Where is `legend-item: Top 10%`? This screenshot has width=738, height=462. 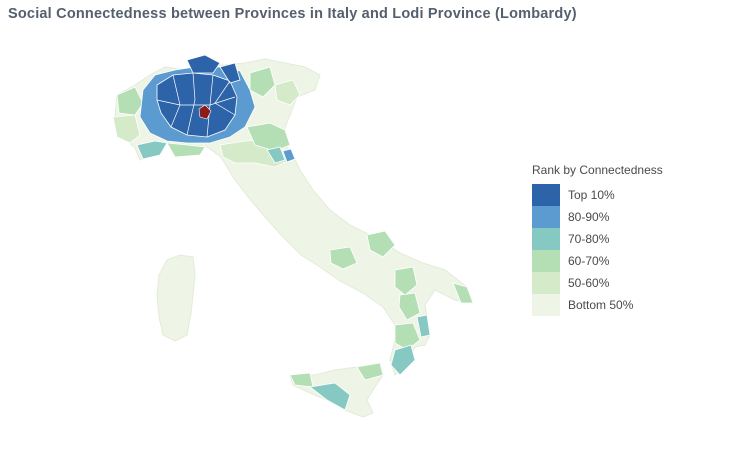
legend-item: Top 10% is located at coordinates (597, 195).